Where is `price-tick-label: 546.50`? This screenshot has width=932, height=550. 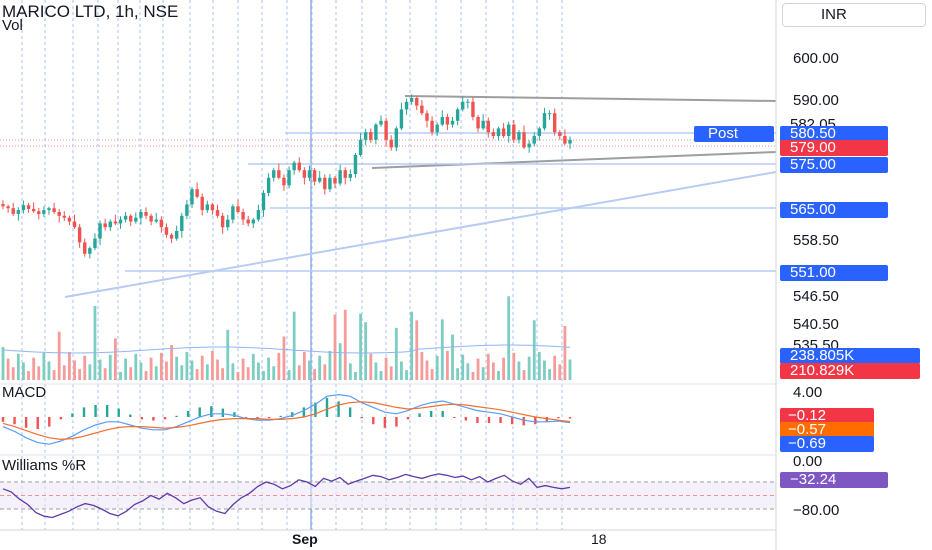
price-tick-label: 546.50 is located at coordinates (816, 296).